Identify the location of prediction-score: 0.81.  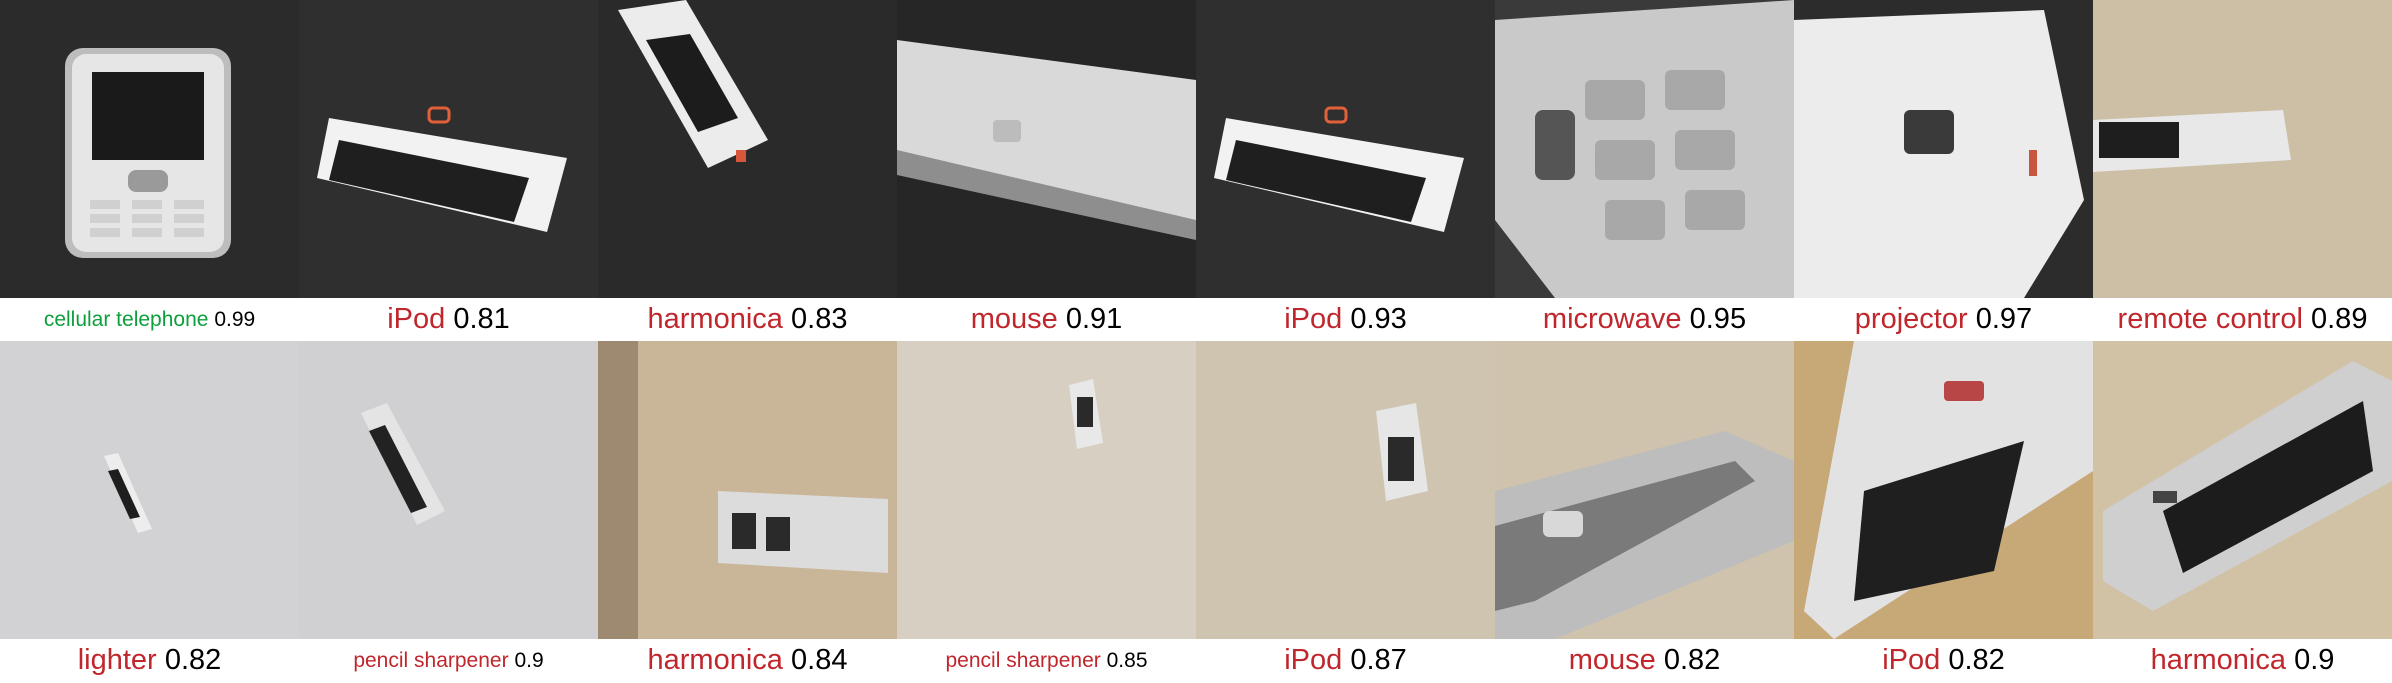
(481, 319).